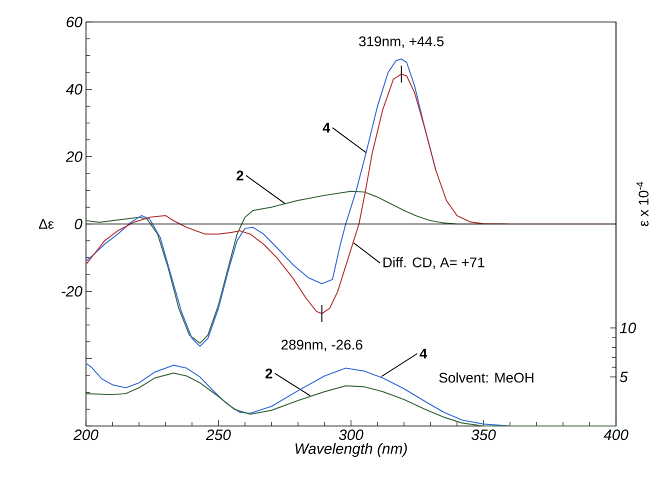 Image resolution: width=651 pixels, height=491 pixels. I want to click on y-tick-label: -20, so click(72, 291).